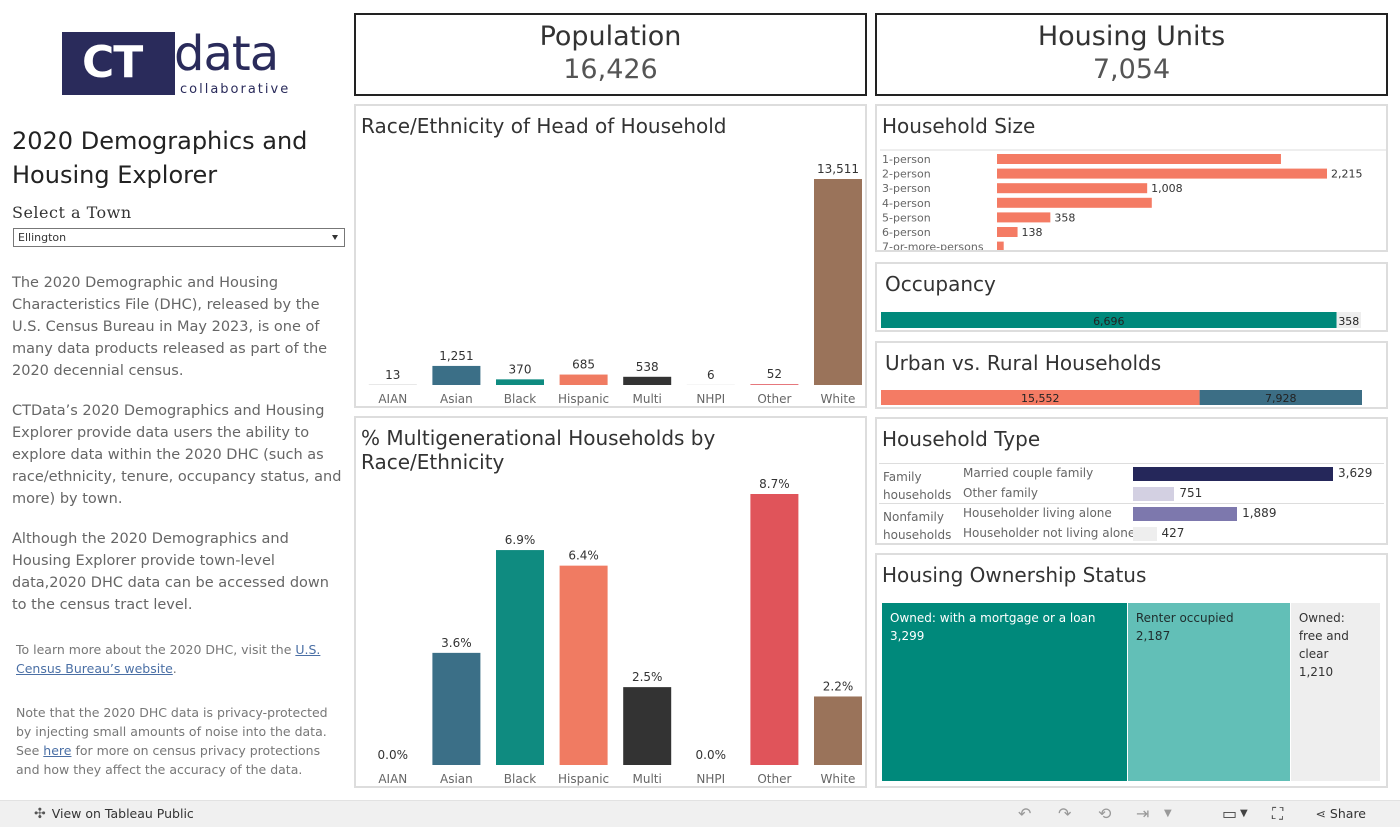 The width and height of the screenshot is (1400, 827). What do you see at coordinates (647, 726) in the screenshot?
I see `multigen-bar-multi` at bounding box center [647, 726].